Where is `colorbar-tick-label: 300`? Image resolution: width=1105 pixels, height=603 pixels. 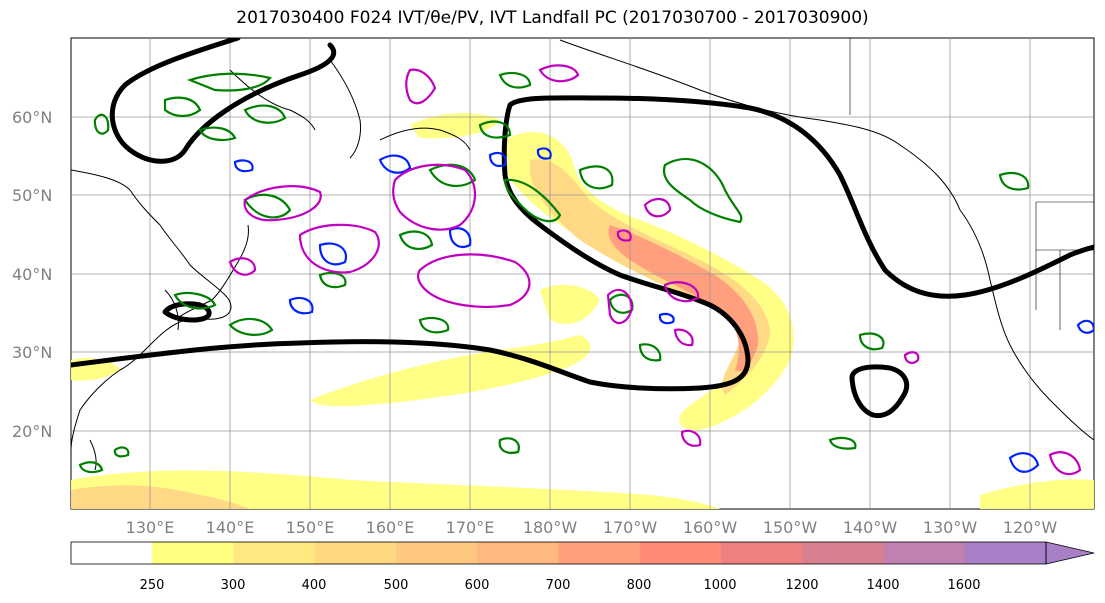
colorbar-tick-label: 300 is located at coordinates (233, 585).